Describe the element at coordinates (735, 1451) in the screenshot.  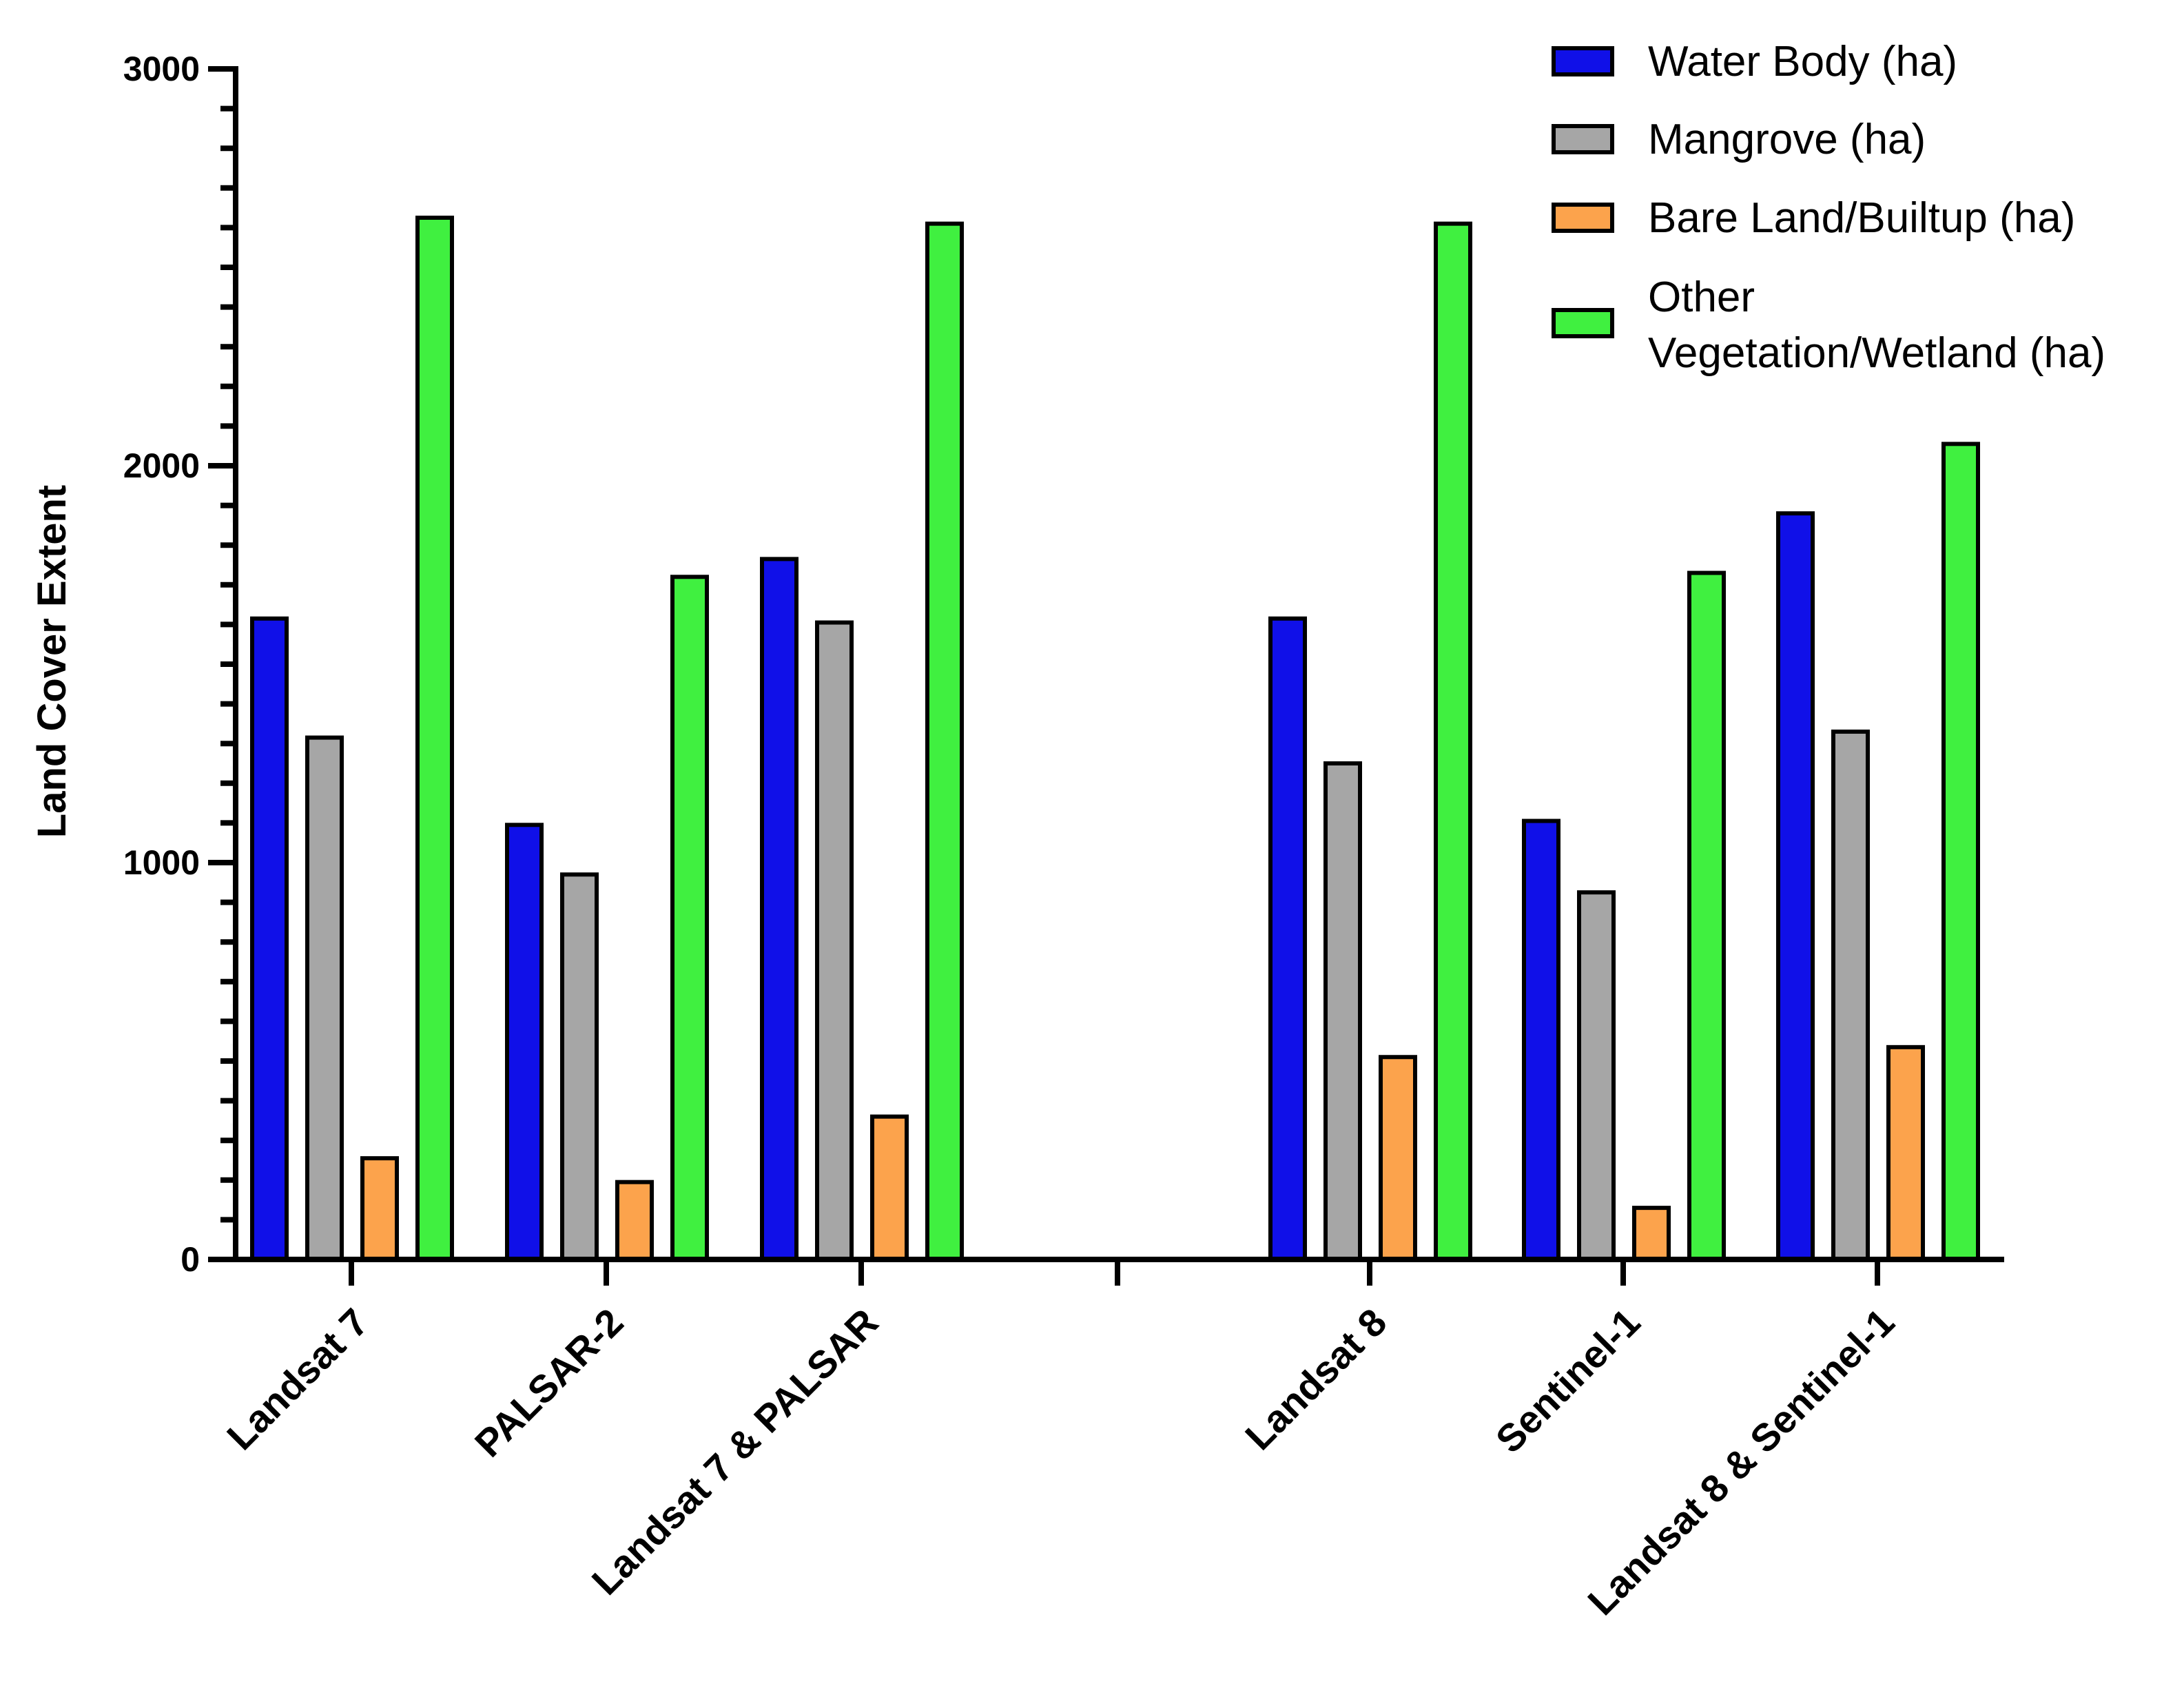
I see `x-tick-label: Landsat 7 & PALSAR` at that location.